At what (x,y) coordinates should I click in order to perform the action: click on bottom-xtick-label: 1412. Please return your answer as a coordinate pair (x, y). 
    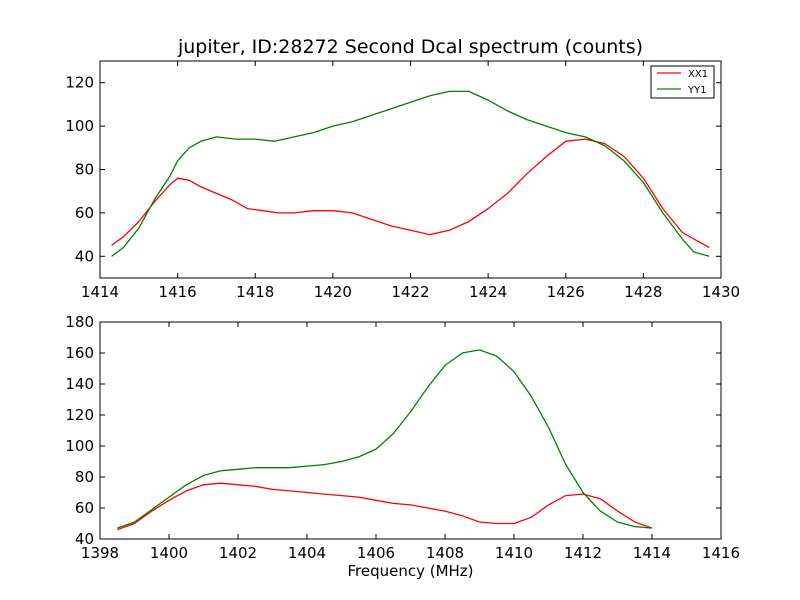
    Looking at the image, I should click on (583, 553).